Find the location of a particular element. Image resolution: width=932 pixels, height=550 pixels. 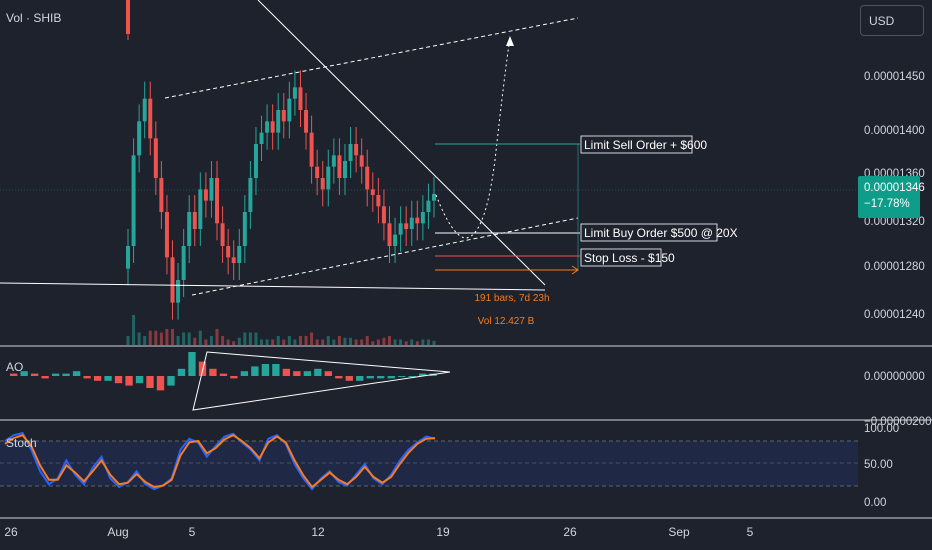

stoch-label: Stoch is located at coordinates (21, 443).